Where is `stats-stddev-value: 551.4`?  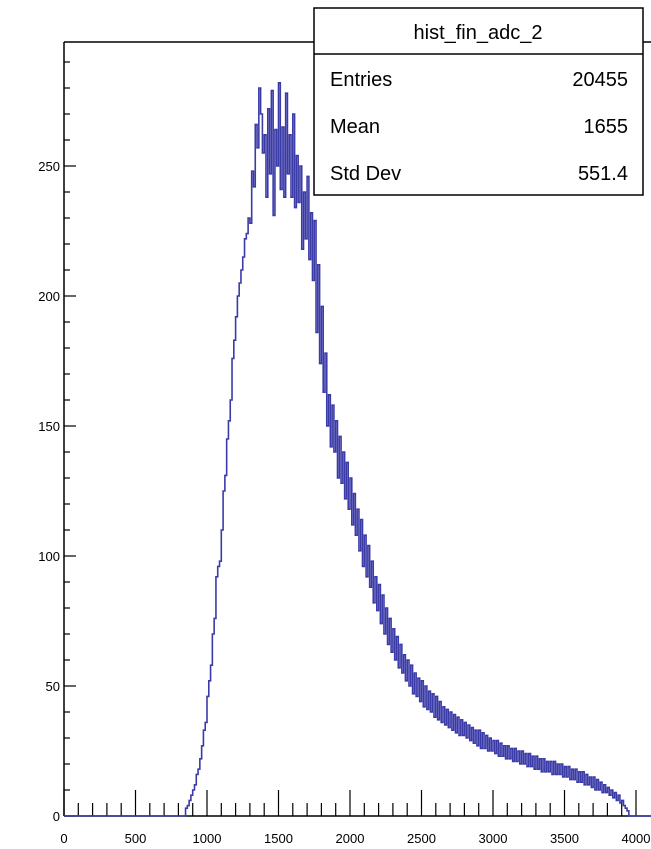 stats-stddev-value: 551.4 is located at coordinates (603, 174).